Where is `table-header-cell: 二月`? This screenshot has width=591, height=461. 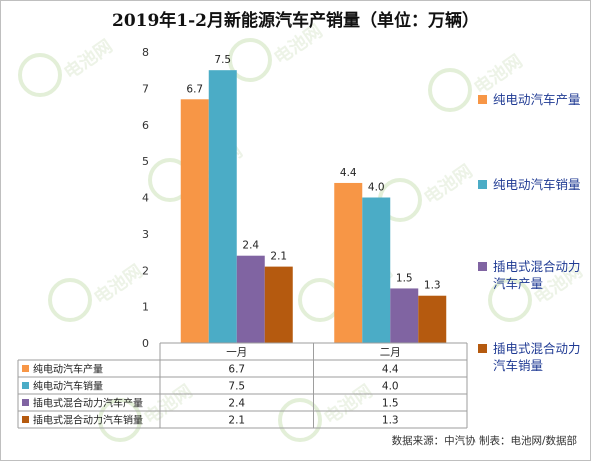
table-header-cell: 二月 is located at coordinates (390, 353).